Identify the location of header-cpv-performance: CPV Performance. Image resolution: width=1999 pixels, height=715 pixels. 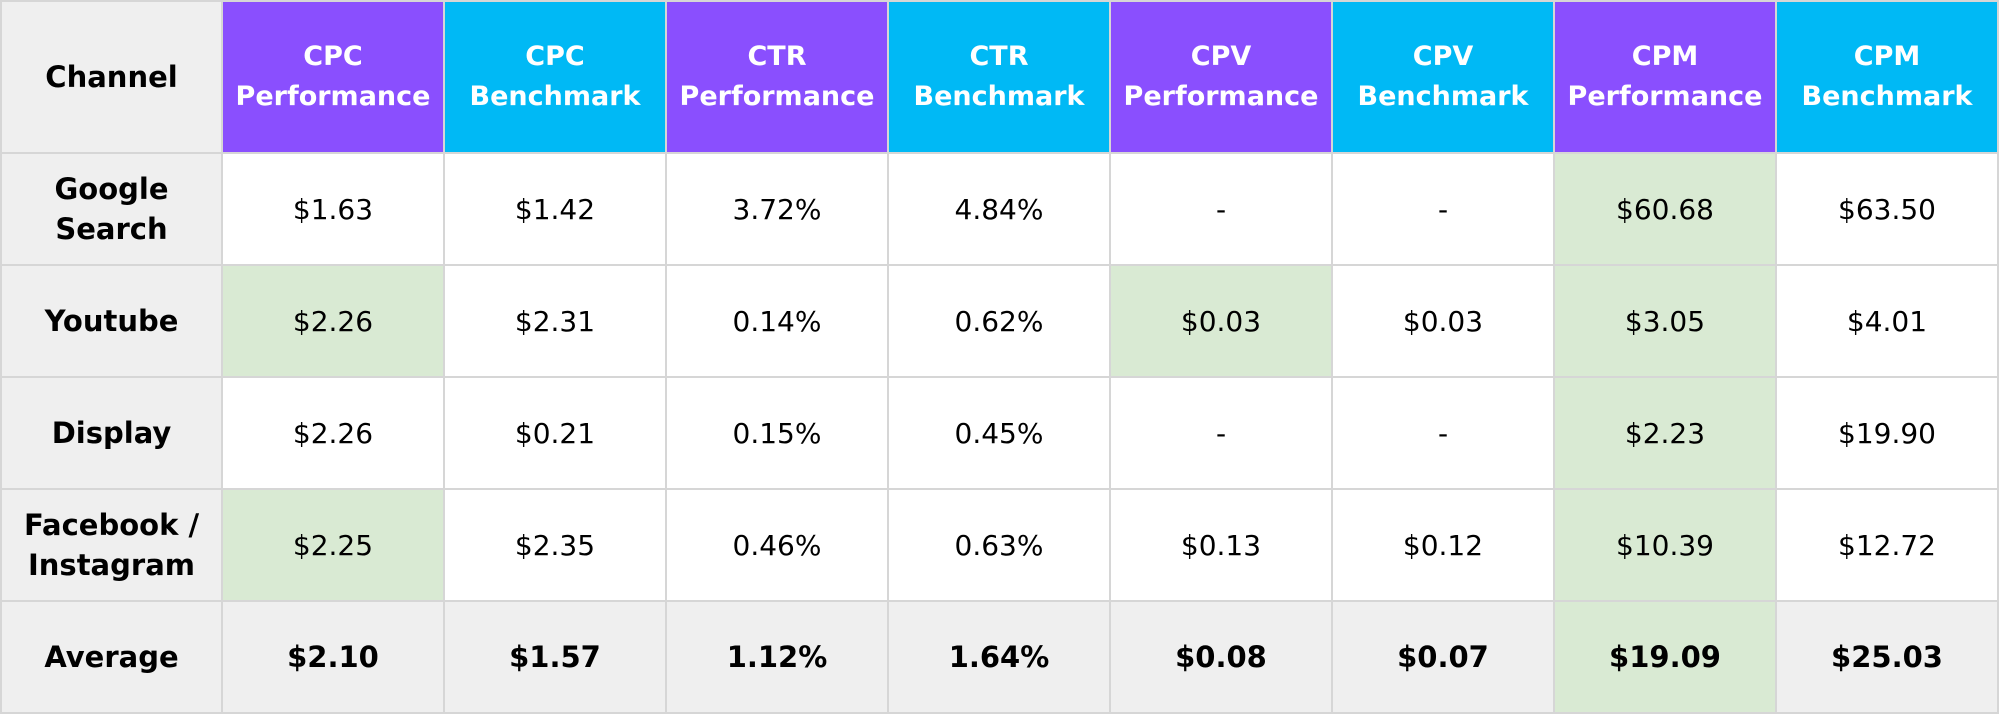
(1221, 77).